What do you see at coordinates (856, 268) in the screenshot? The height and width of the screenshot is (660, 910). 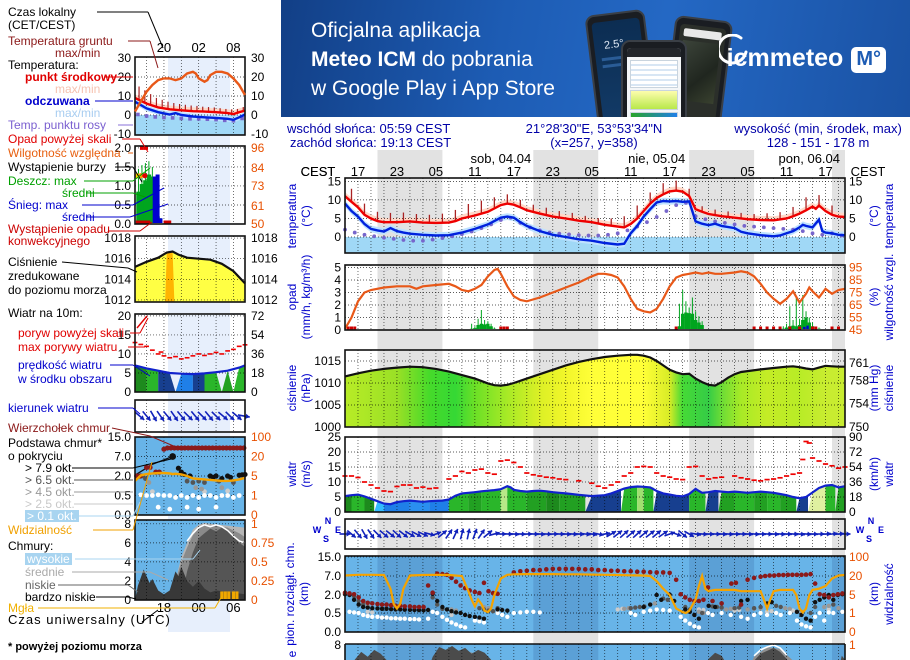 I see `svg-text: 95` at bounding box center [856, 268].